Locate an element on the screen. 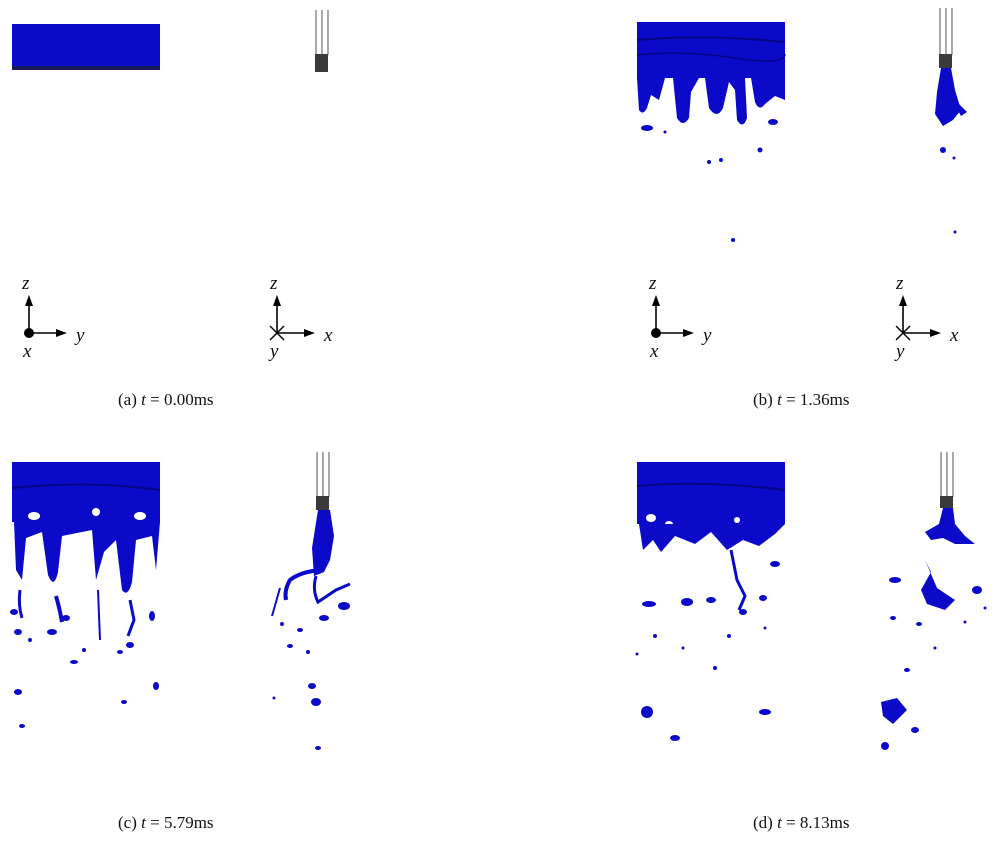 This screenshot has height=846, width=994. nozzle-side-d is located at coordinates (947, 480).